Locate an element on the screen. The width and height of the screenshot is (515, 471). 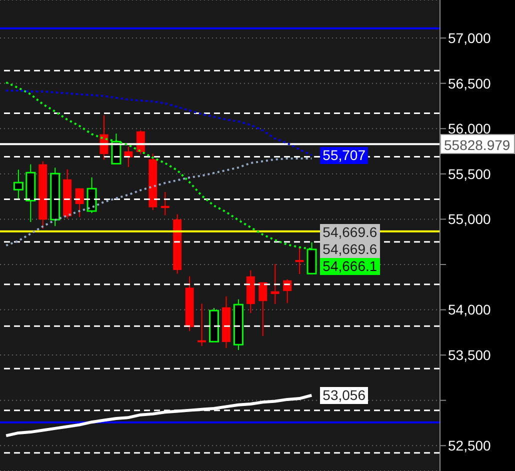
y-tick-label: 57,000 is located at coordinates (470, 38).